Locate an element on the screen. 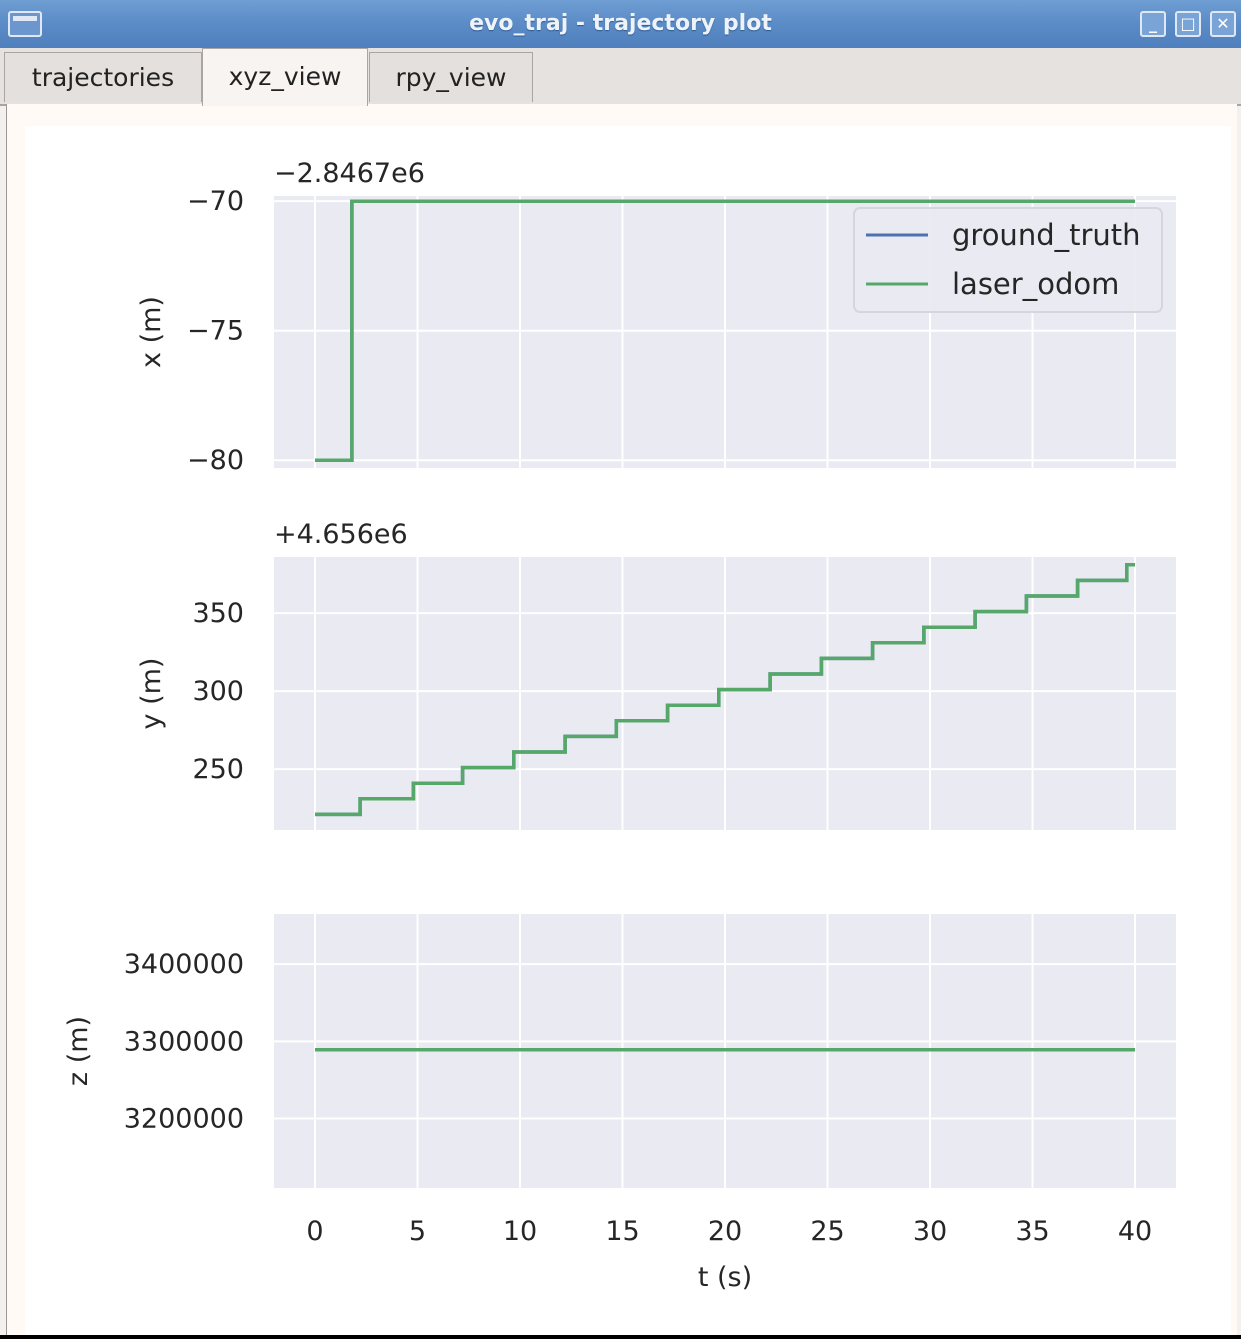  legend-label-ground-truth: ground_truth is located at coordinates (1046, 235).